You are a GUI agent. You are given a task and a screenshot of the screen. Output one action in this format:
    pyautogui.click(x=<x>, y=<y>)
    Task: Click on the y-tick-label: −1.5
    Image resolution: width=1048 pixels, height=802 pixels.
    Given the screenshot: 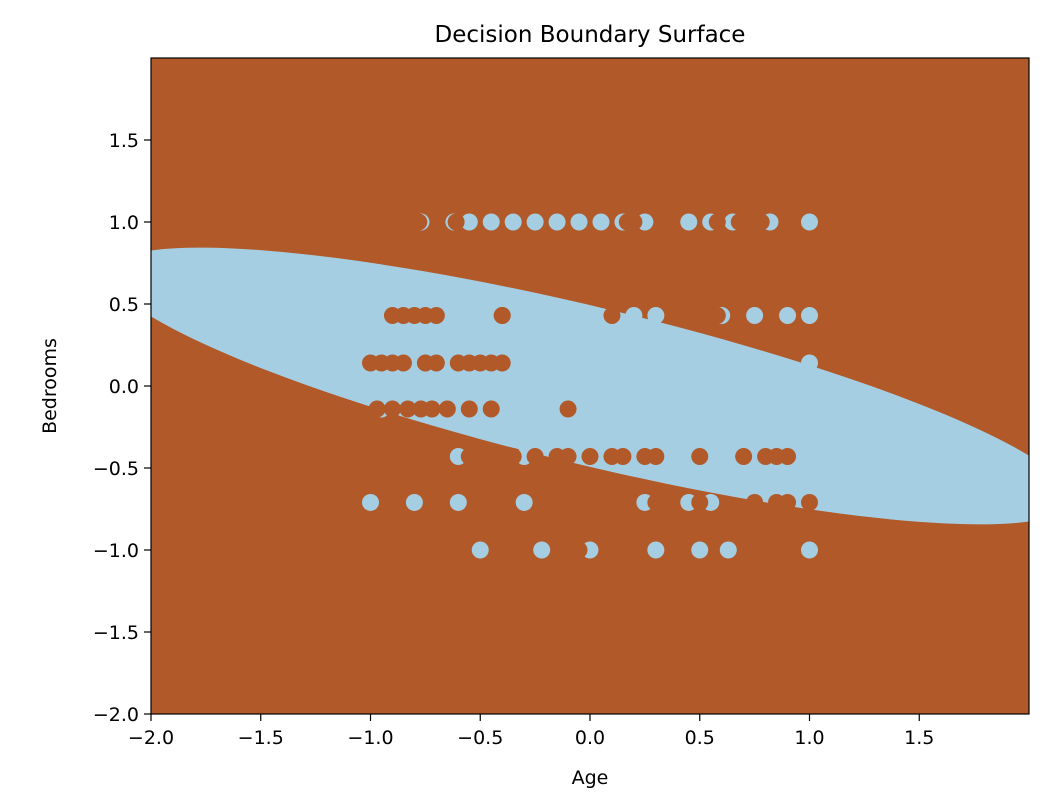 What is the action you would take?
    pyautogui.click(x=116, y=633)
    